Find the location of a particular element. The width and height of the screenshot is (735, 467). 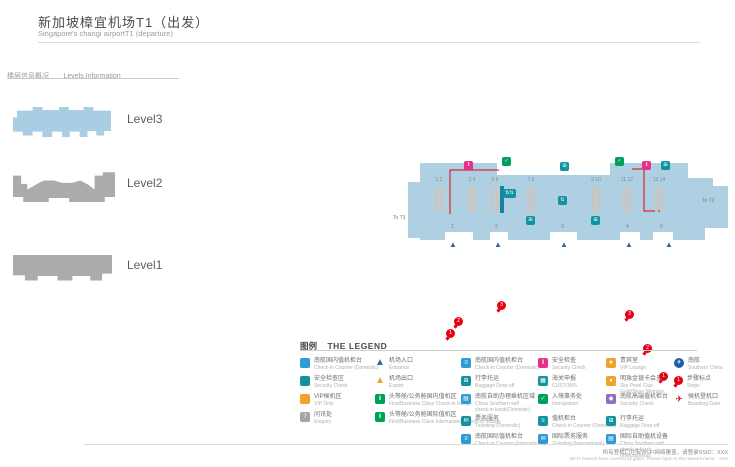

route-line-left is located at coordinates (474, 191).